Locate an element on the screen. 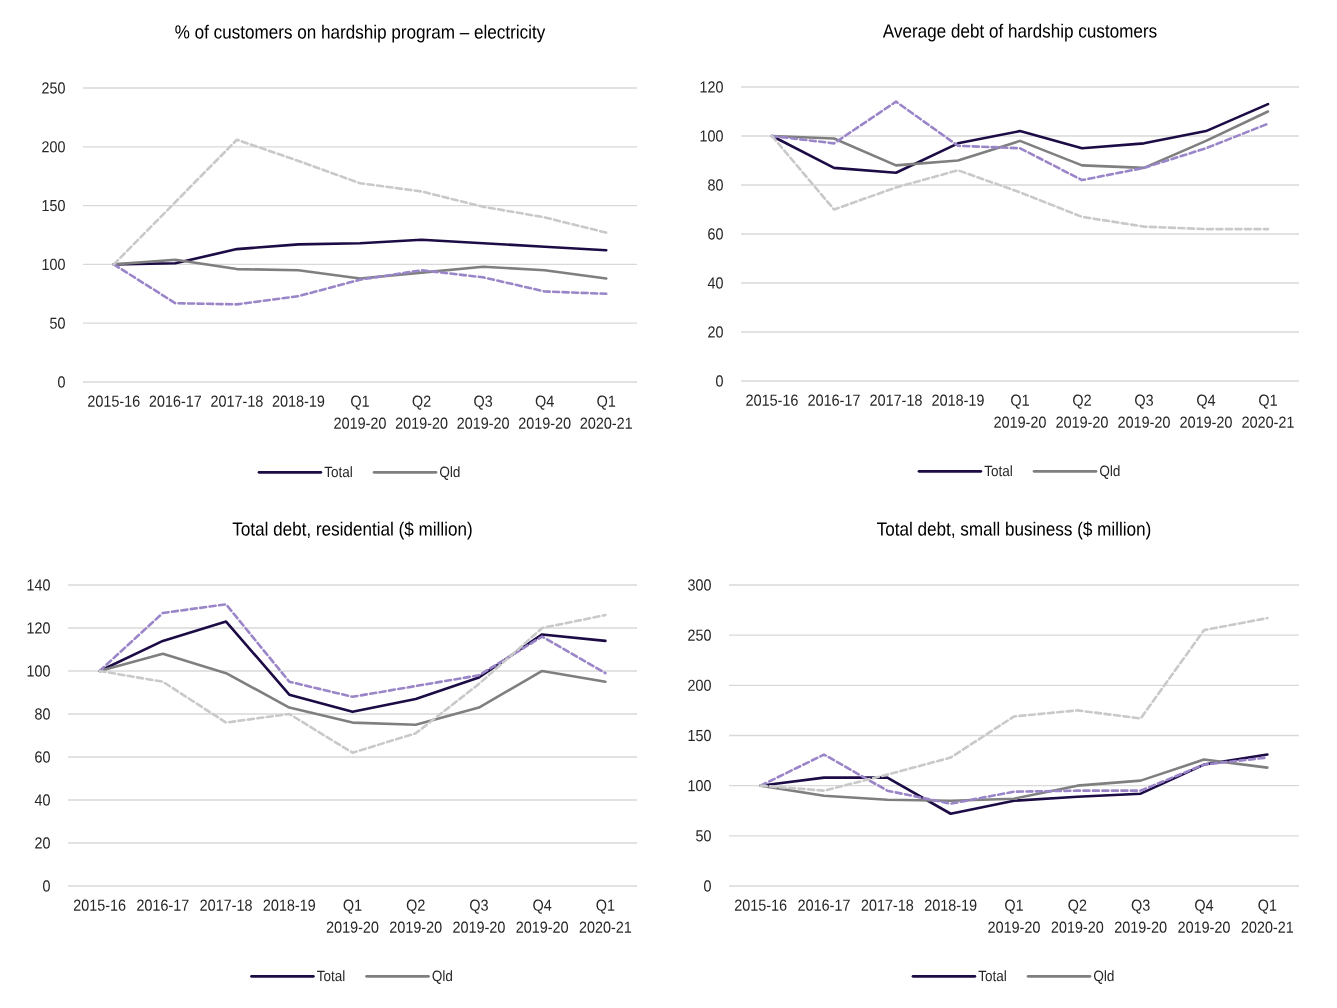 Image resolution: width=1337 pixels, height=1008 pixels. chart-title: % of customers on hardship program – electricity is located at coordinates (360, 33).